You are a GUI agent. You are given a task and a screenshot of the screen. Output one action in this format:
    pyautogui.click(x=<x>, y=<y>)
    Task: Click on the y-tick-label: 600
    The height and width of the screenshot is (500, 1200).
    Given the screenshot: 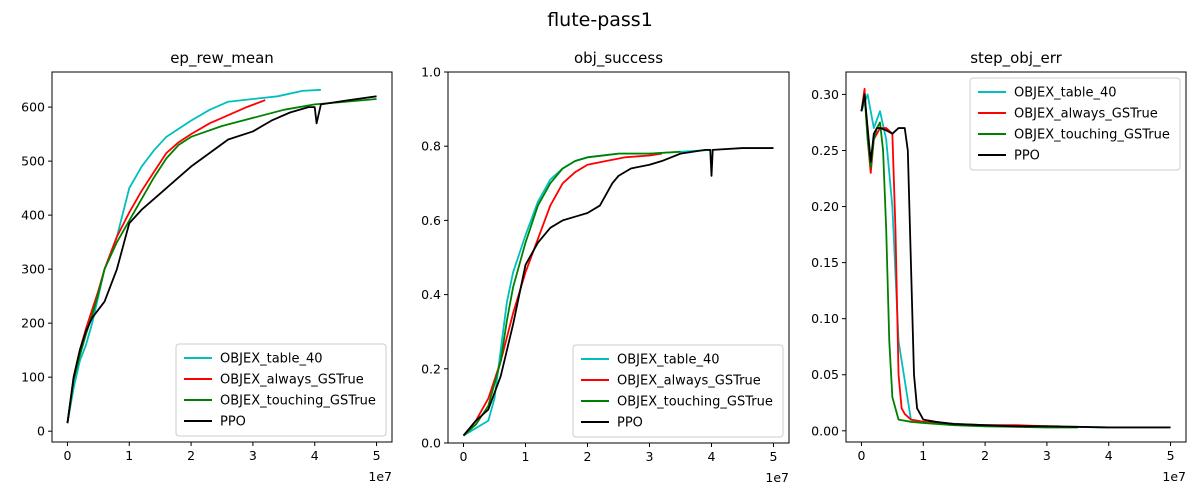 What is the action you would take?
    pyautogui.click(x=33, y=107)
    